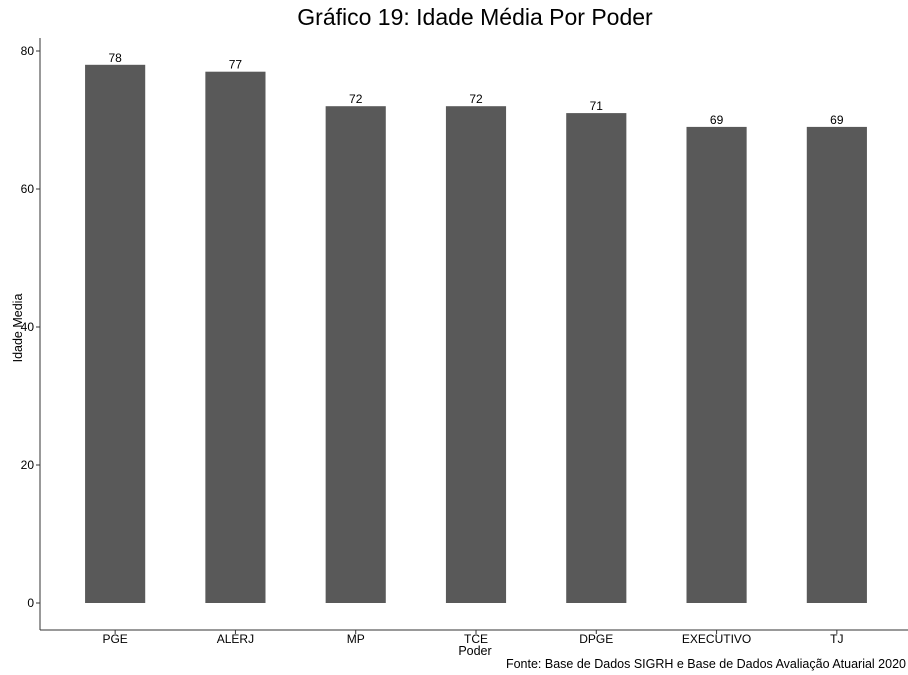  What do you see at coordinates (475, 17) in the screenshot?
I see `chart-title: Gráfico 19: Idade Média Por Poder` at bounding box center [475, 17].